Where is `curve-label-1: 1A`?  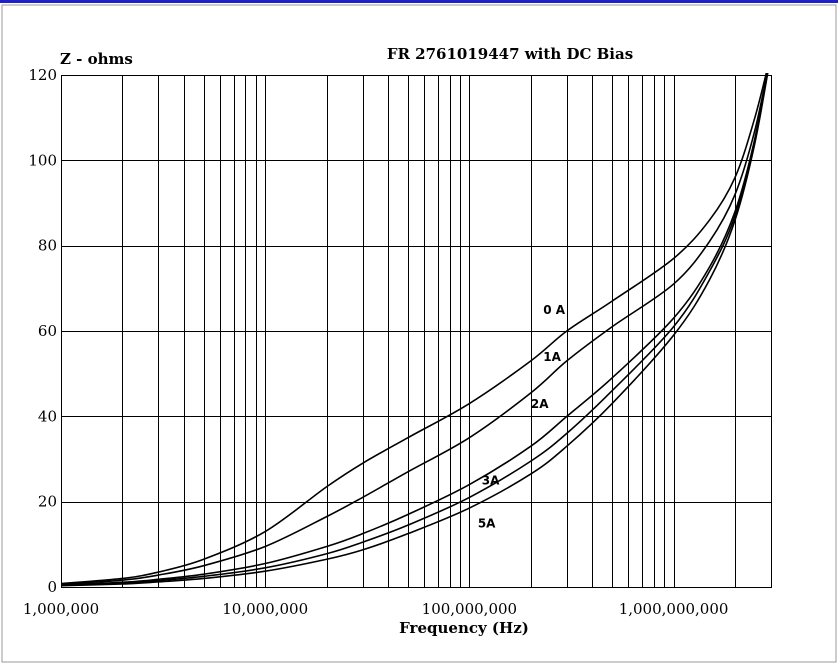 curve-label-1: 1A is located at coordinates (552, 357).